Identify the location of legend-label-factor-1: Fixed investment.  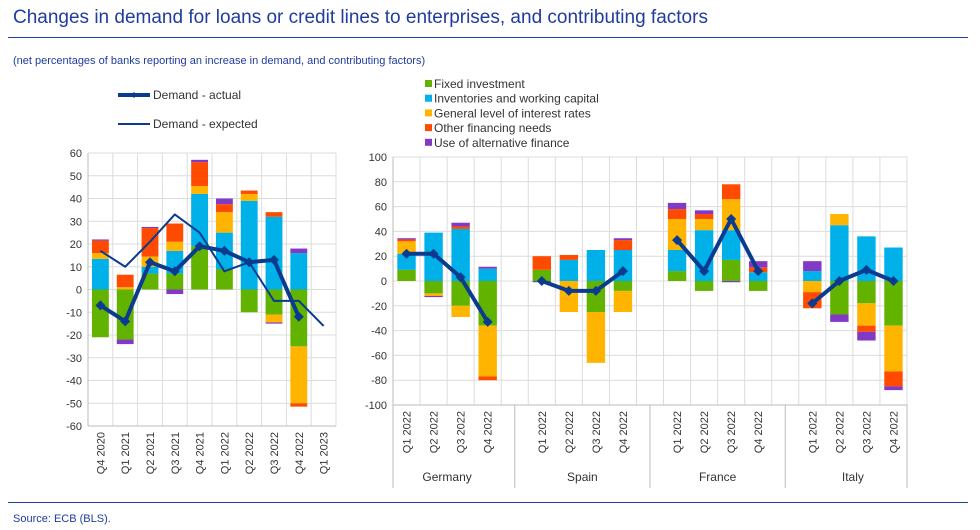
(479, 84).